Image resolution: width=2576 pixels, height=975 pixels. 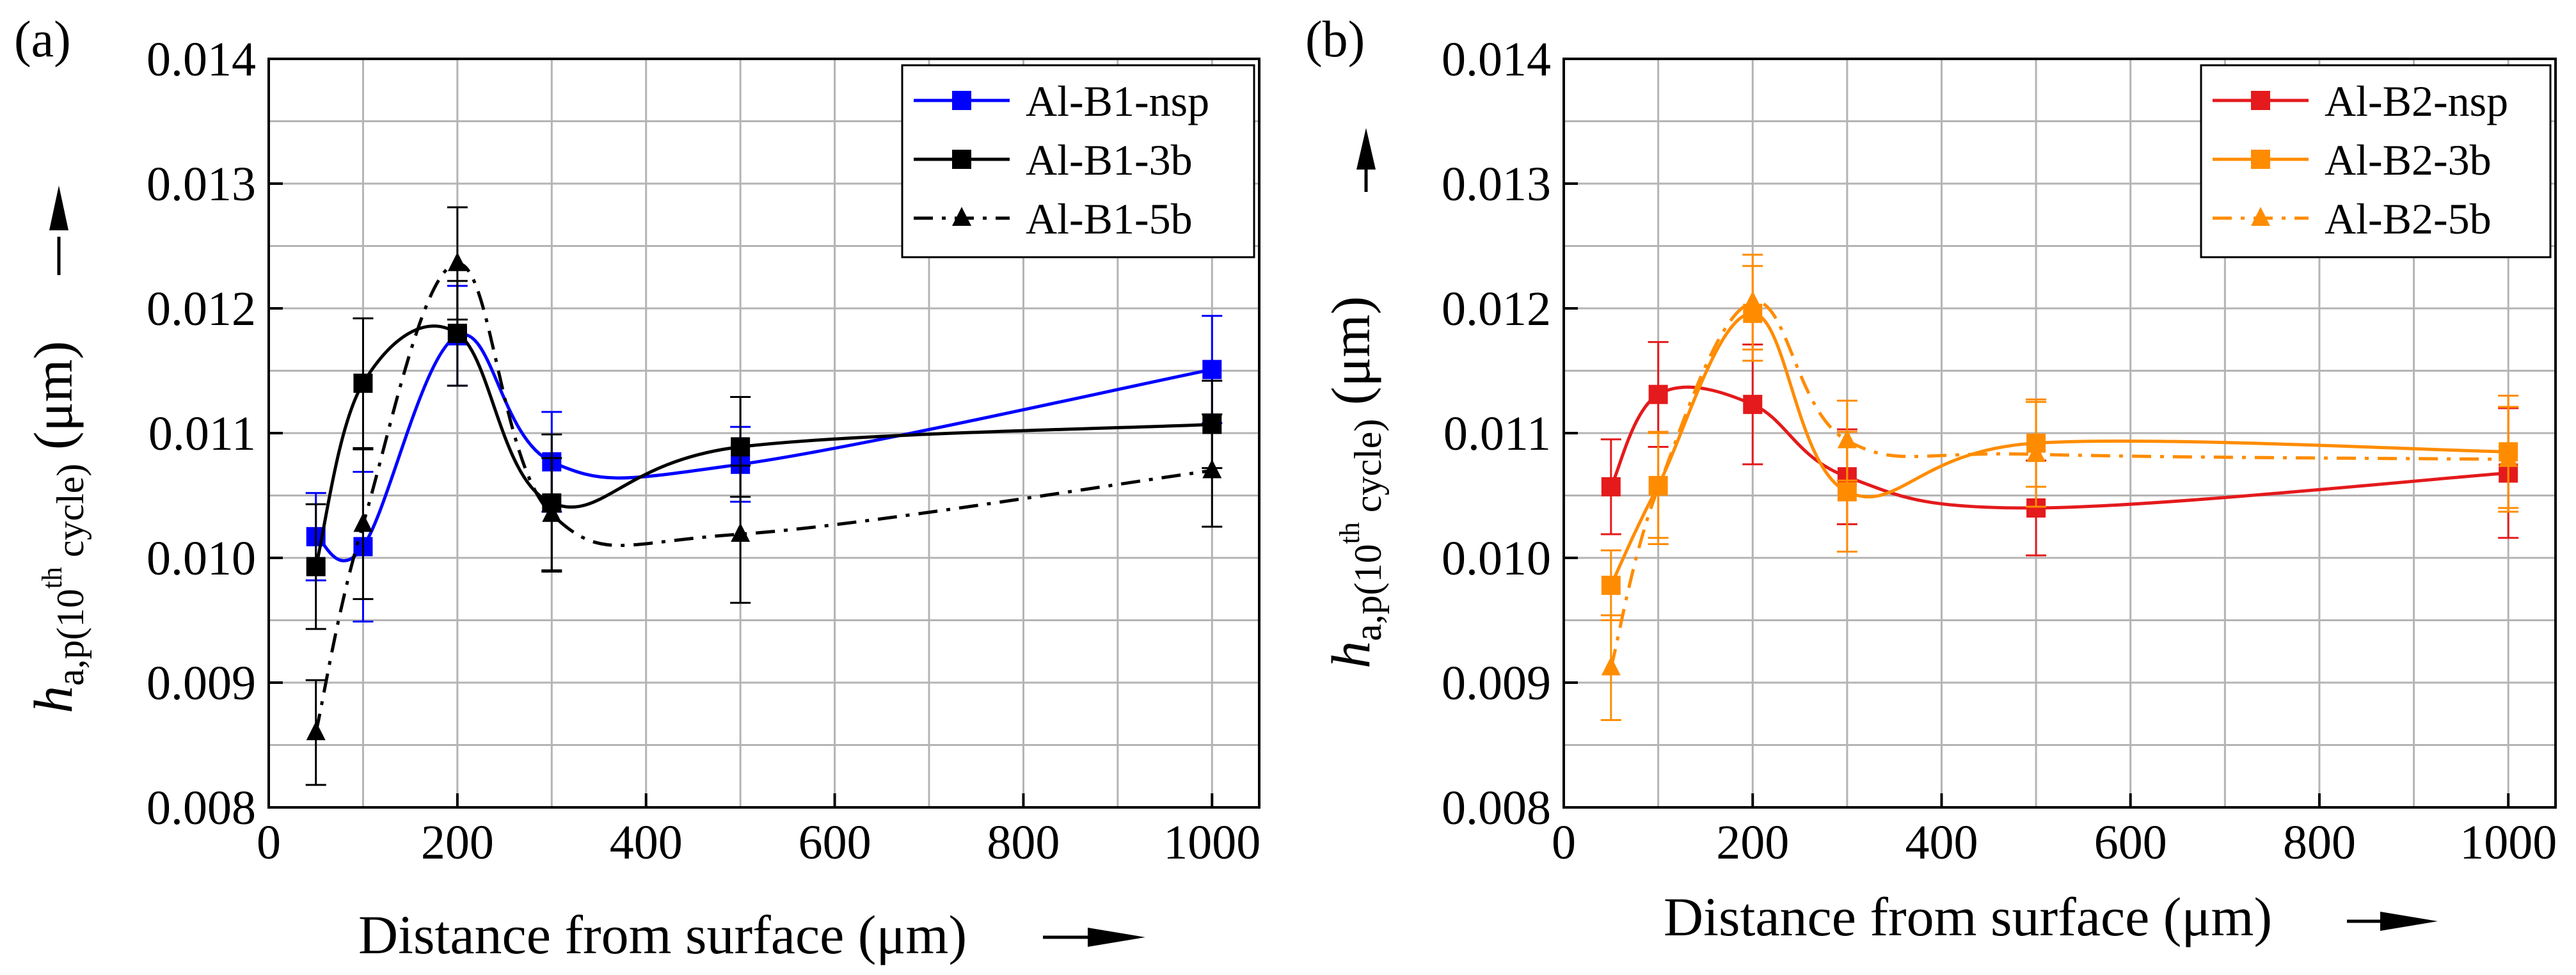 What do you see at coordinates (2055, 842) in the screenshot?
I see `x-tick-labels-b: 0 200 400 600 800 1000` at bounding box center [2055, 842].